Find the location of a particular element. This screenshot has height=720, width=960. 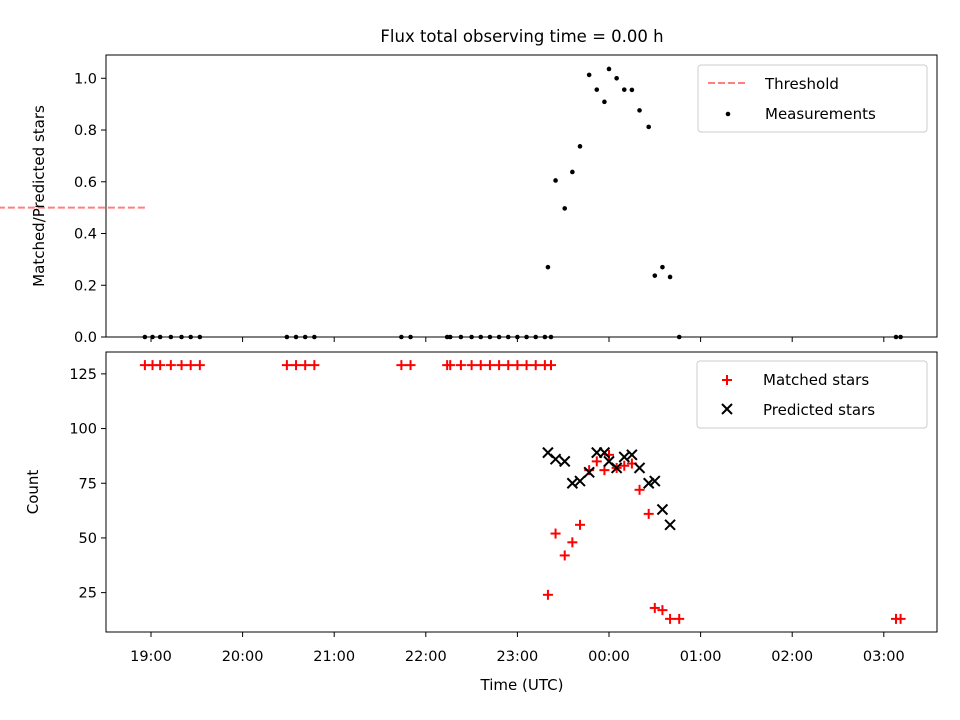

bottom-y-tick-label: 75 is located at coordinates (88, 484).